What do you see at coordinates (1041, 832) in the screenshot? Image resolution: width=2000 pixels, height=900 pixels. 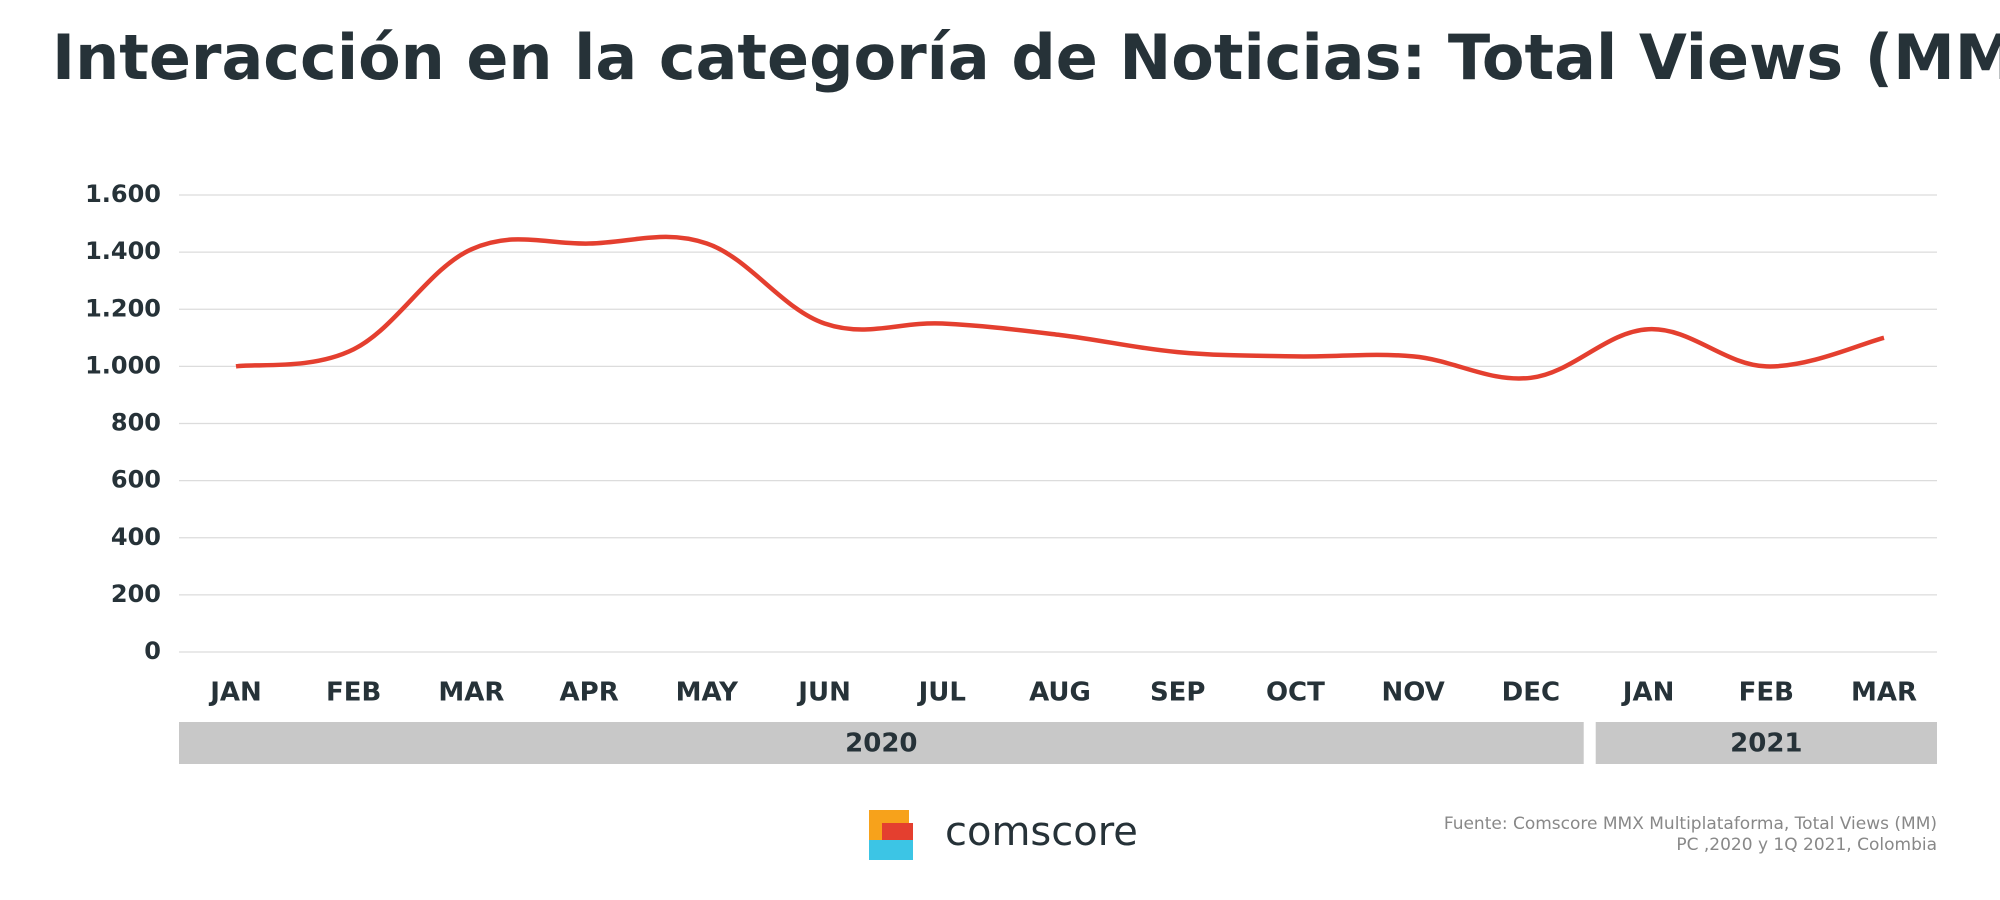 I see `brand-name: comscore` at bounding box center [1041, 832].